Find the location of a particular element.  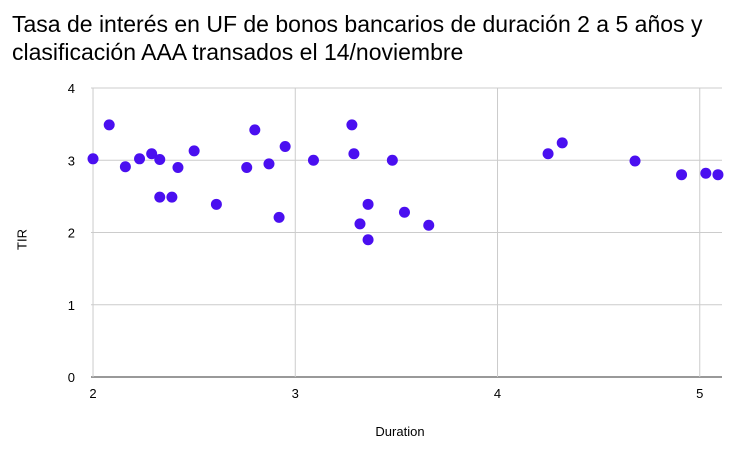

x-tick-label: 3 is located at coordinates (295, 393).